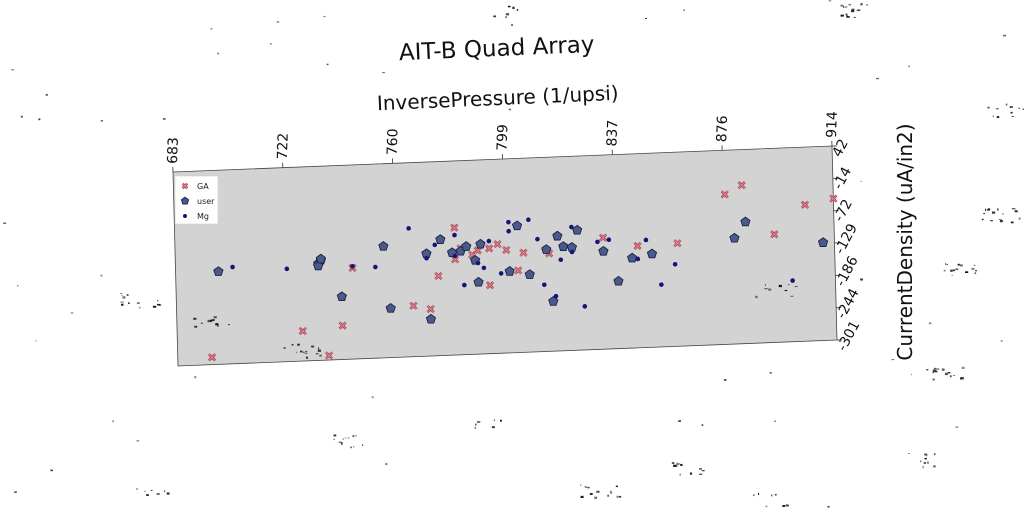  Describe the element at coordinates (842, 178) in the screenshot. I see `y-tick-label: -14` at that location.